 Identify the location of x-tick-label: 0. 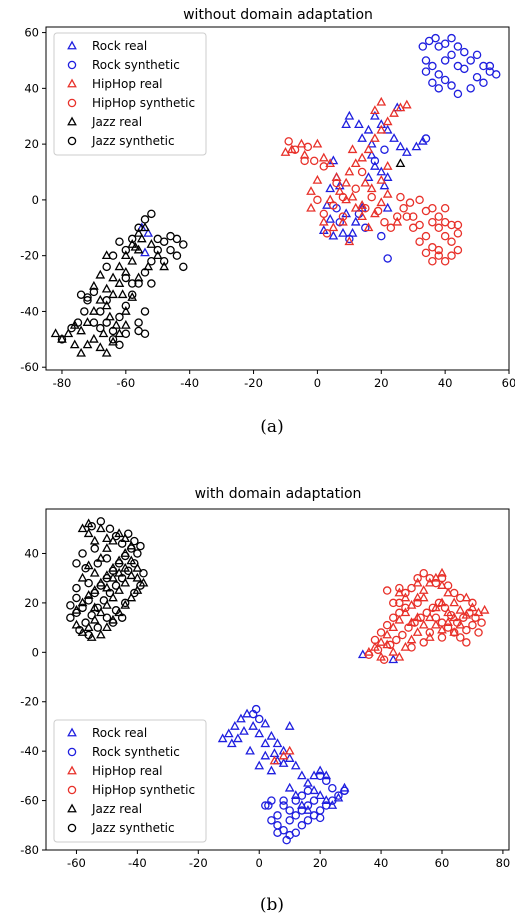
(259, 863).